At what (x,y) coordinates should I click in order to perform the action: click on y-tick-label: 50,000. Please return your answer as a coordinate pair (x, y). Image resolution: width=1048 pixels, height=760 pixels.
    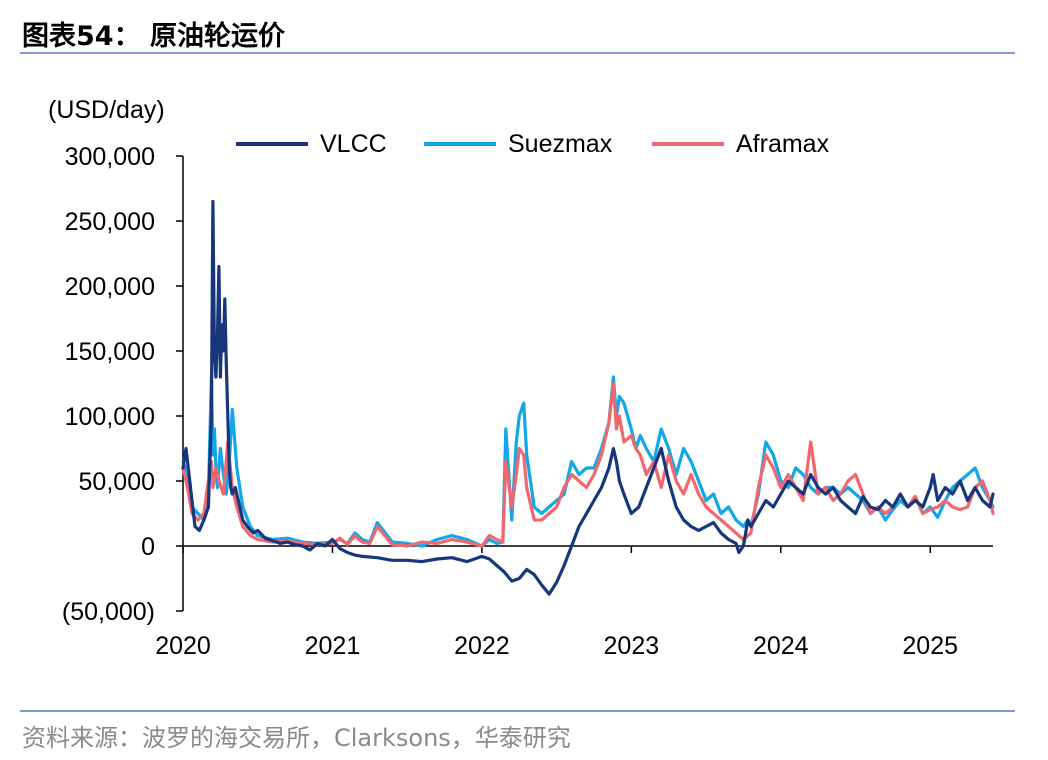
    Looking at the image, I should click on (117, 482).